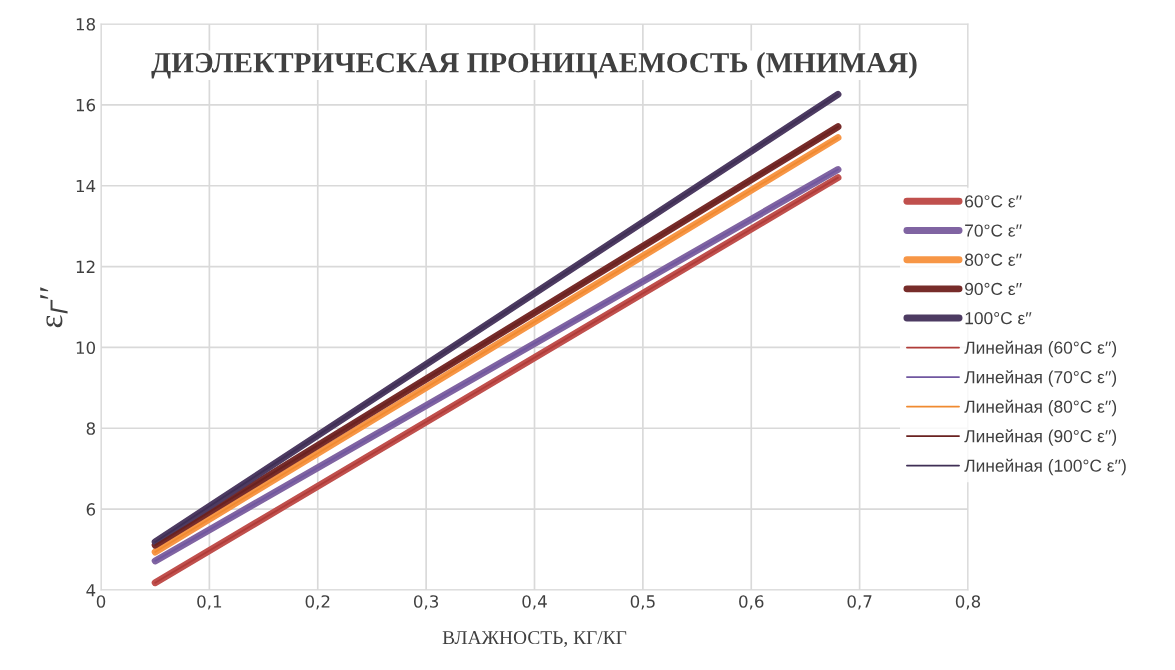 Image resolution: width=1175 pixels, height=670 pixels. Describe the element at coordinates (968, 602) in the screenshot. I see `x-tick-label: 0,8` at that location.